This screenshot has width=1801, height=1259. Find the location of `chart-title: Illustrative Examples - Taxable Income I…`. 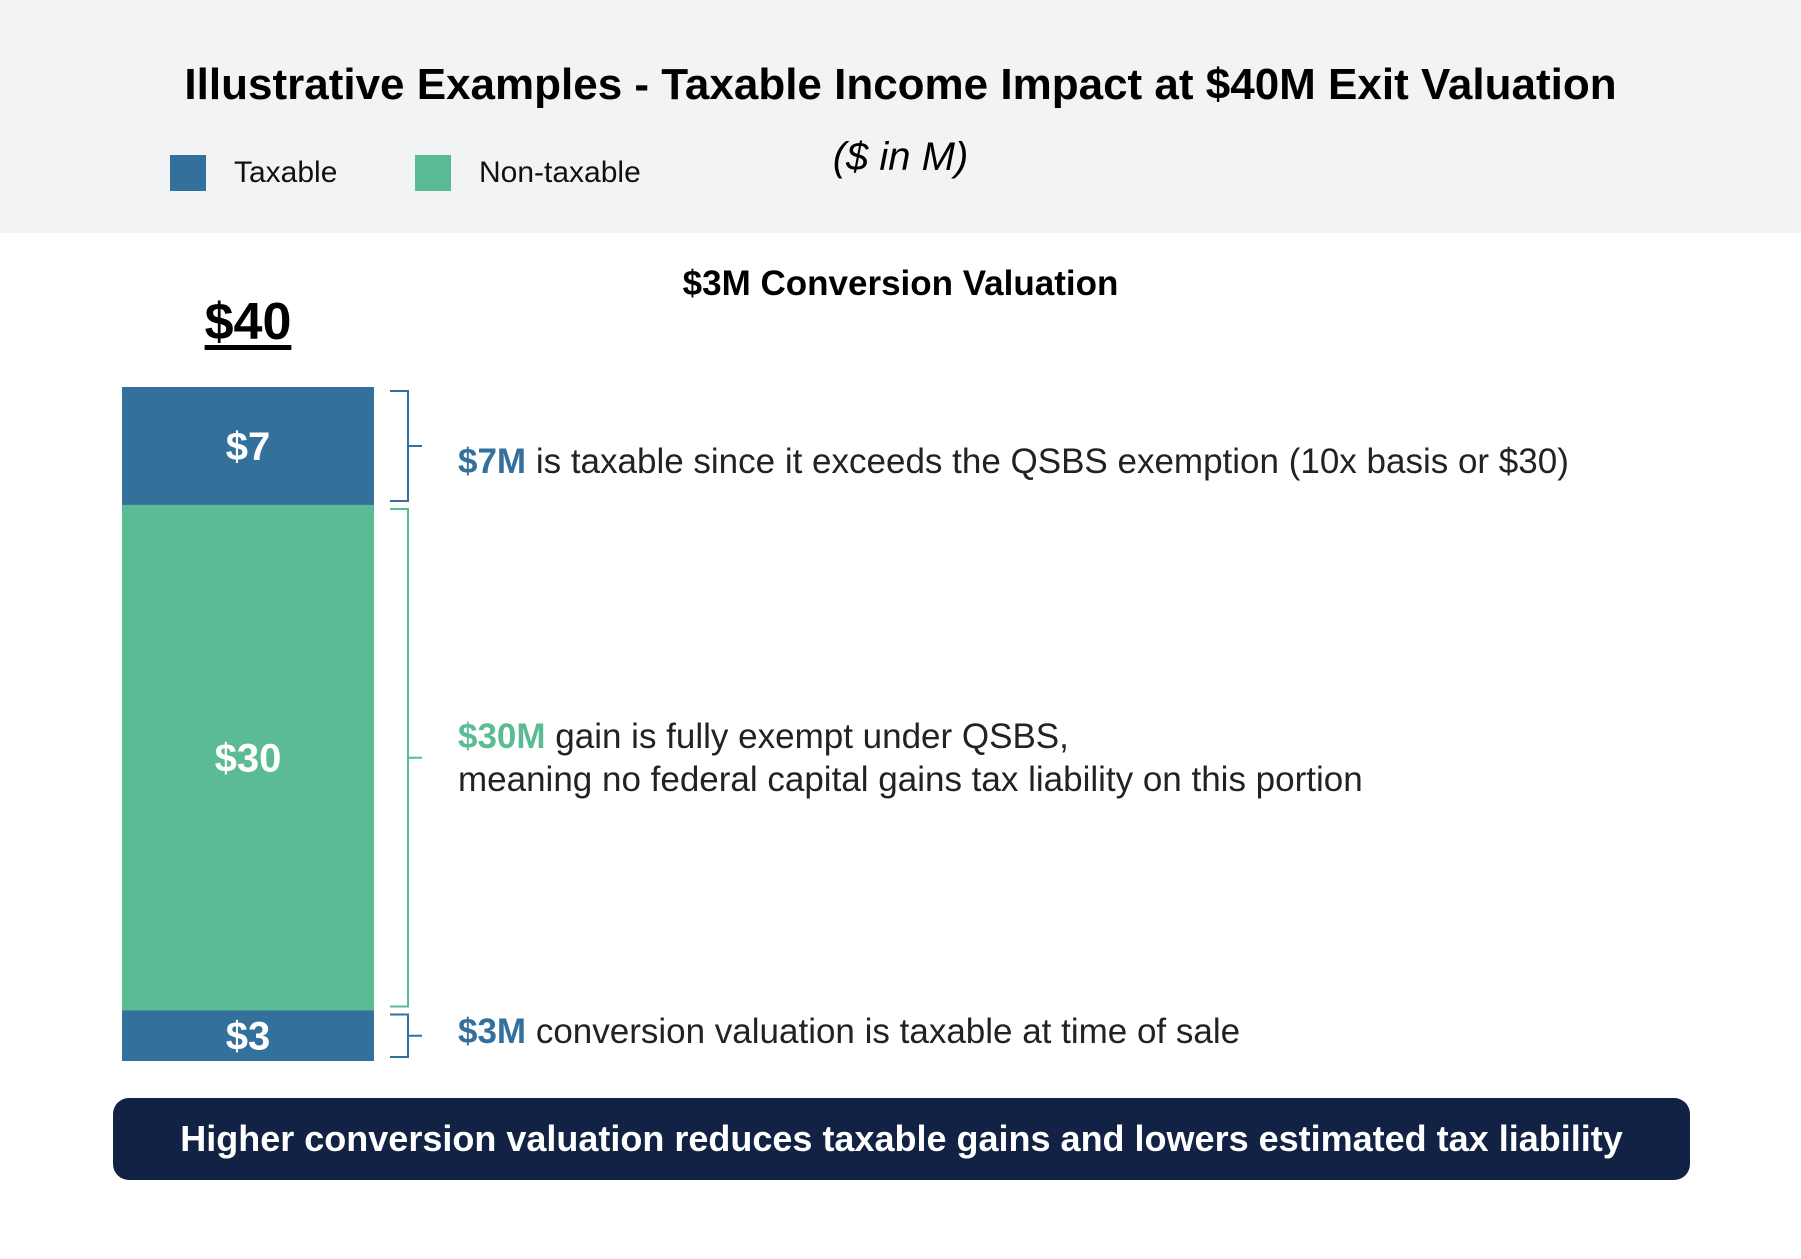

chart-title: Illustrative Examples - Taxable Income I… is located at coordinates (900, 84).